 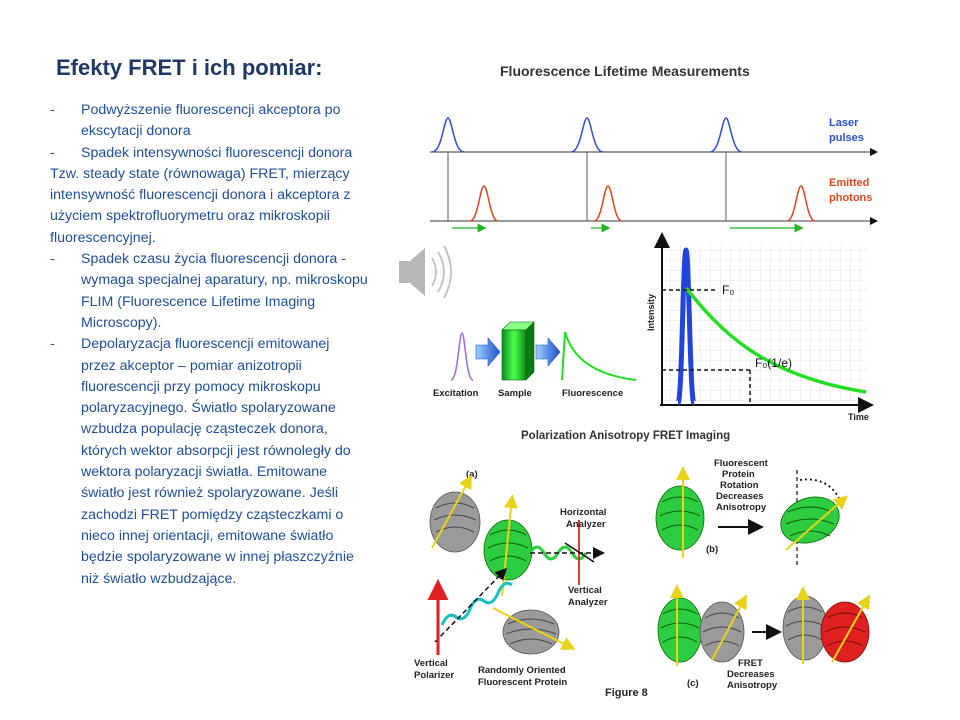 What do you see at coordinates (752, 685) in the screenshot?
I see `fret-text-3: Anisotropy` at bounding box center [752, 685].